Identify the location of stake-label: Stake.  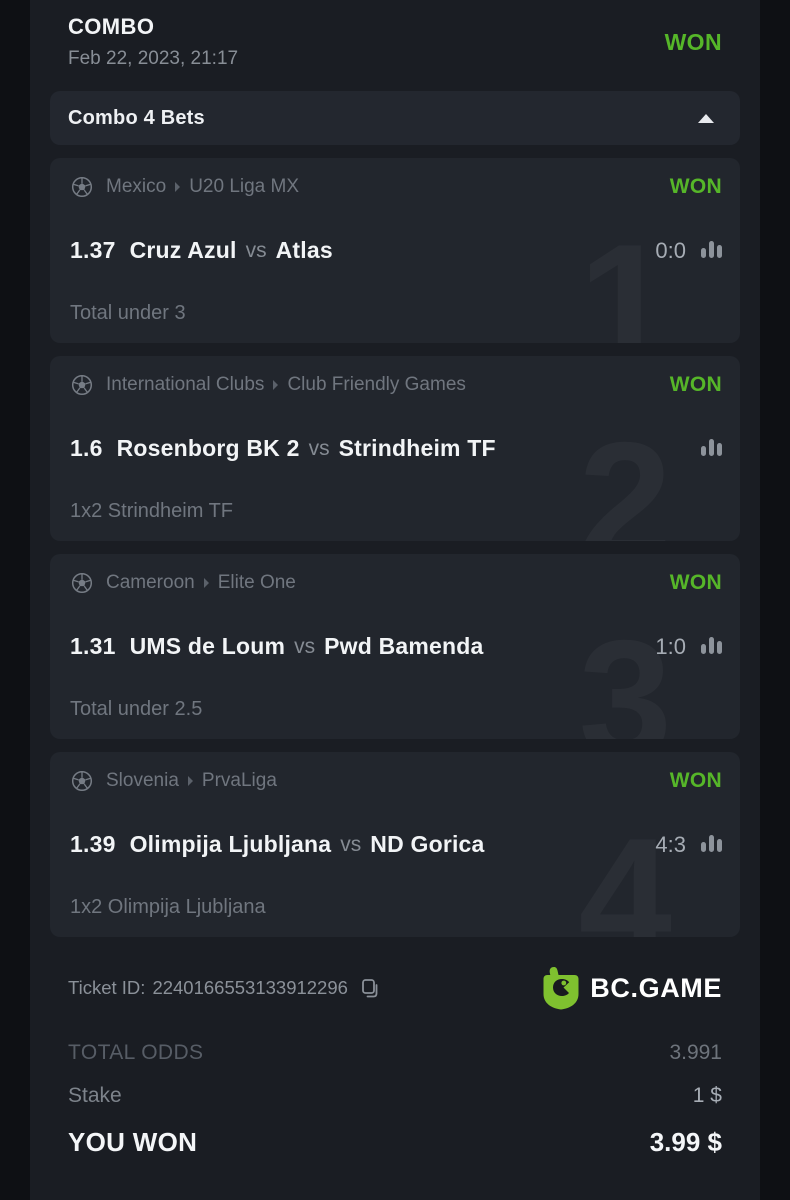
(95, 1095).